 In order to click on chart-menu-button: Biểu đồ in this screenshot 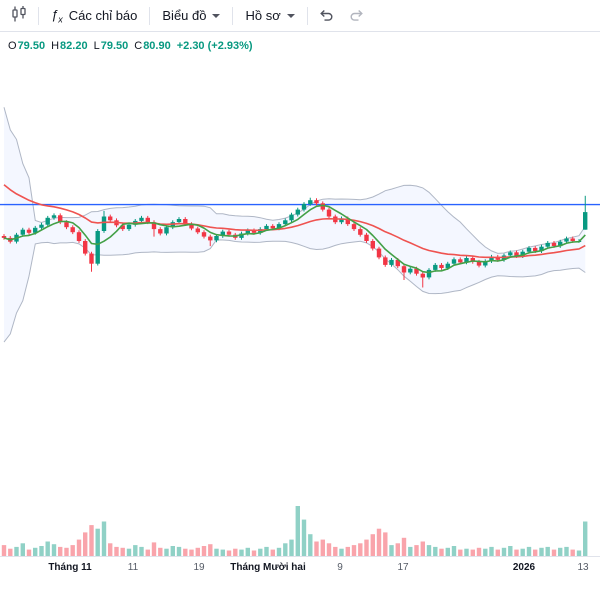, I will do `click(191, 16)`.